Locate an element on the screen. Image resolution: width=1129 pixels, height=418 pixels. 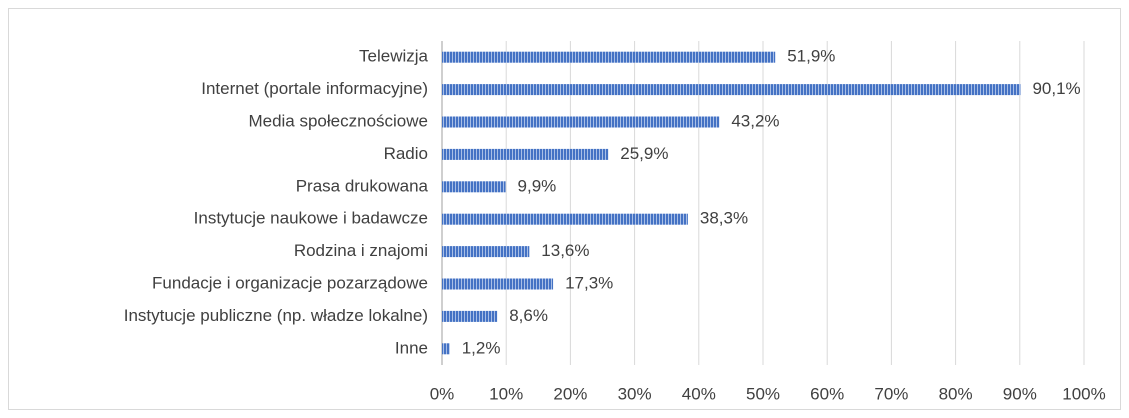
x-tick-label: 40% is located at coordinates (699, 393).